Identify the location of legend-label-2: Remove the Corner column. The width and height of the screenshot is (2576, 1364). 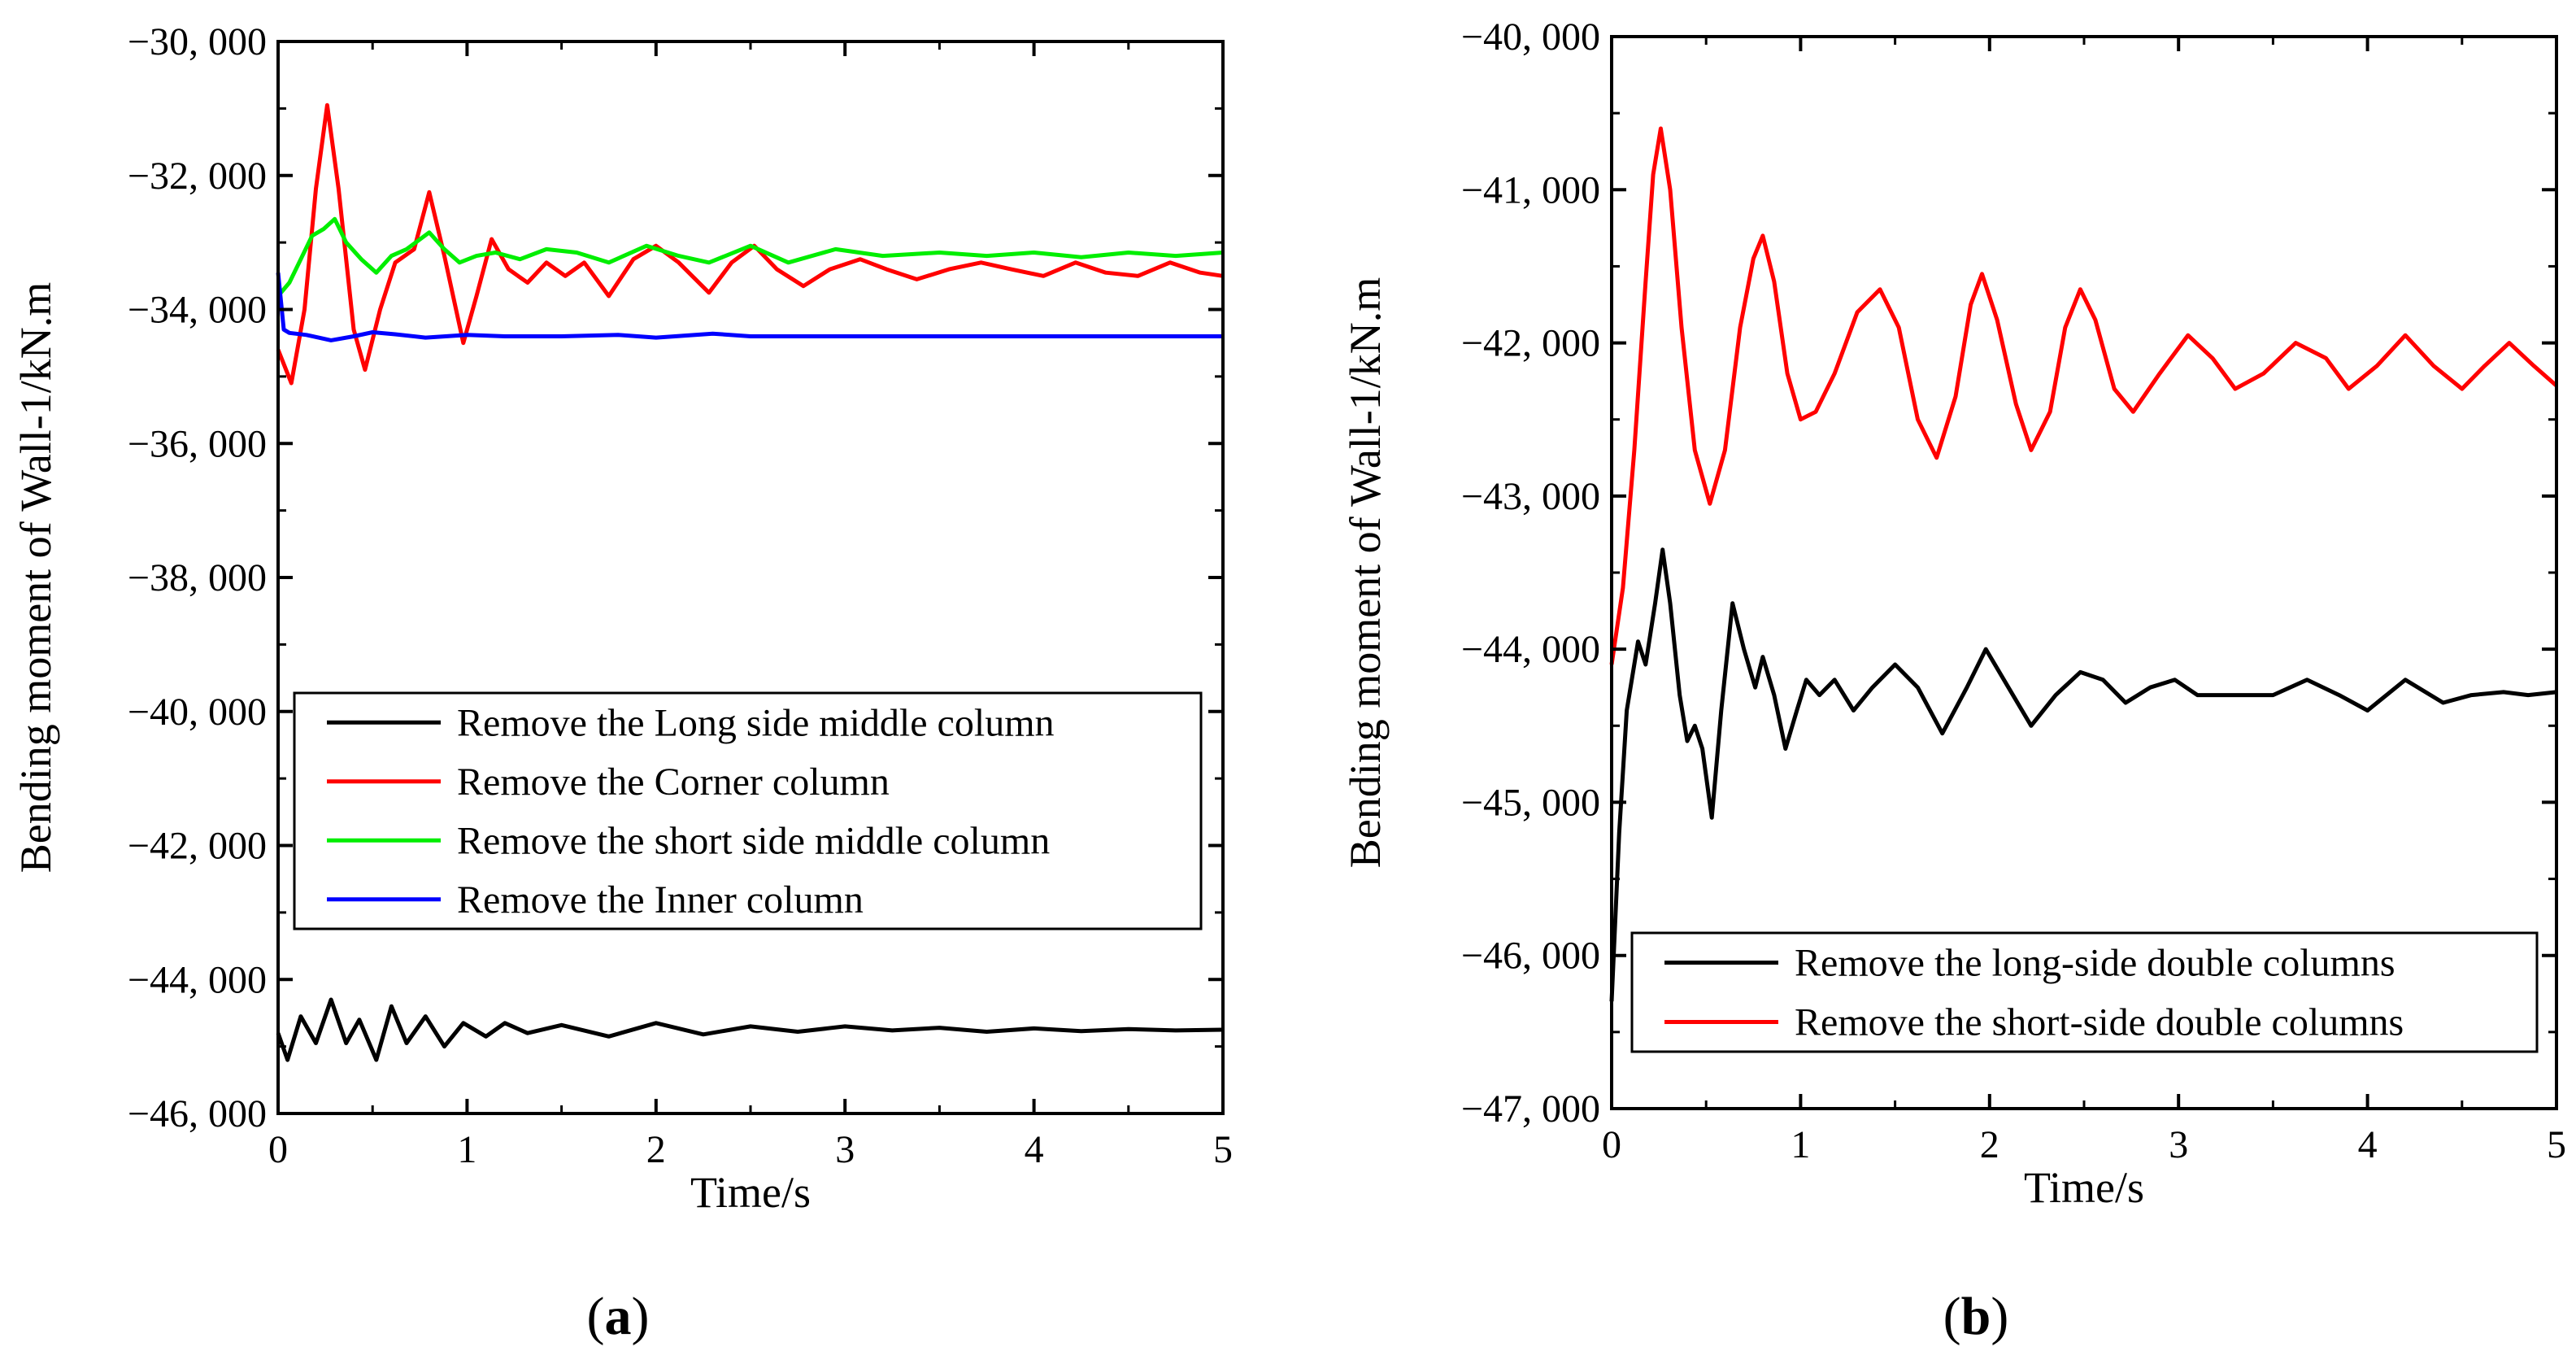
(674, 782).